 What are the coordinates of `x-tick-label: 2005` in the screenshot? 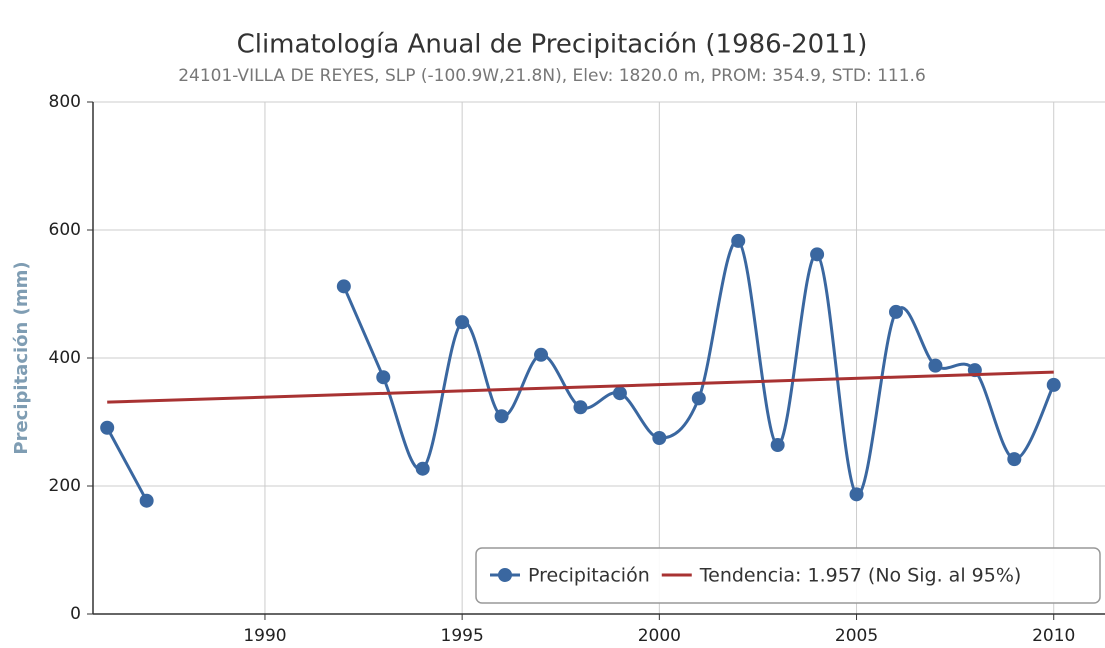 It's located at (856, 636).